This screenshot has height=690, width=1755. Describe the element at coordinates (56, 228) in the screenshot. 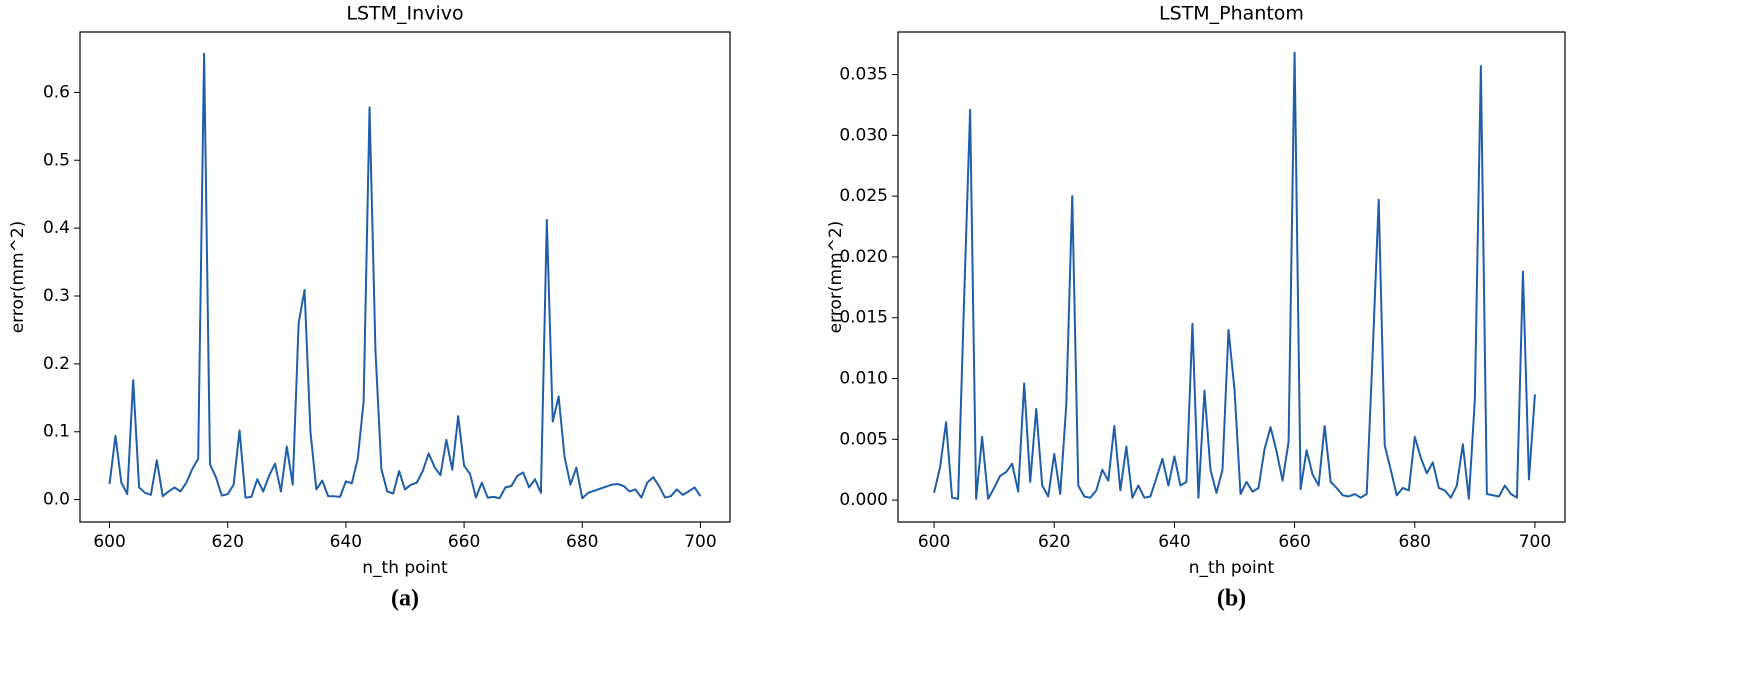

I see `y-tick-label: 0.4` at that location.